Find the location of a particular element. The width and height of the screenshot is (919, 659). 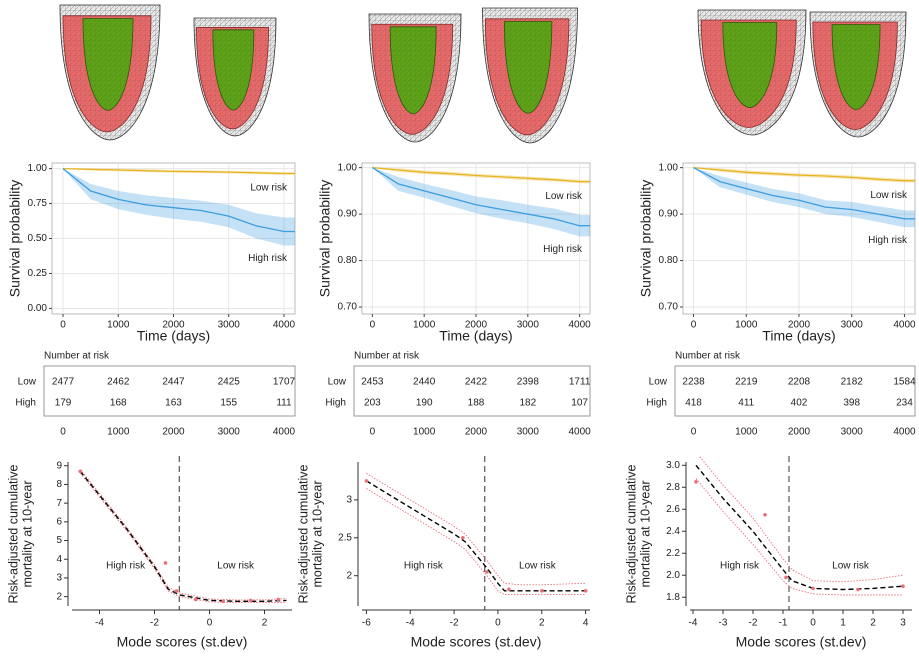

x-tick-label: 4 is located at coordinates (586, 623).